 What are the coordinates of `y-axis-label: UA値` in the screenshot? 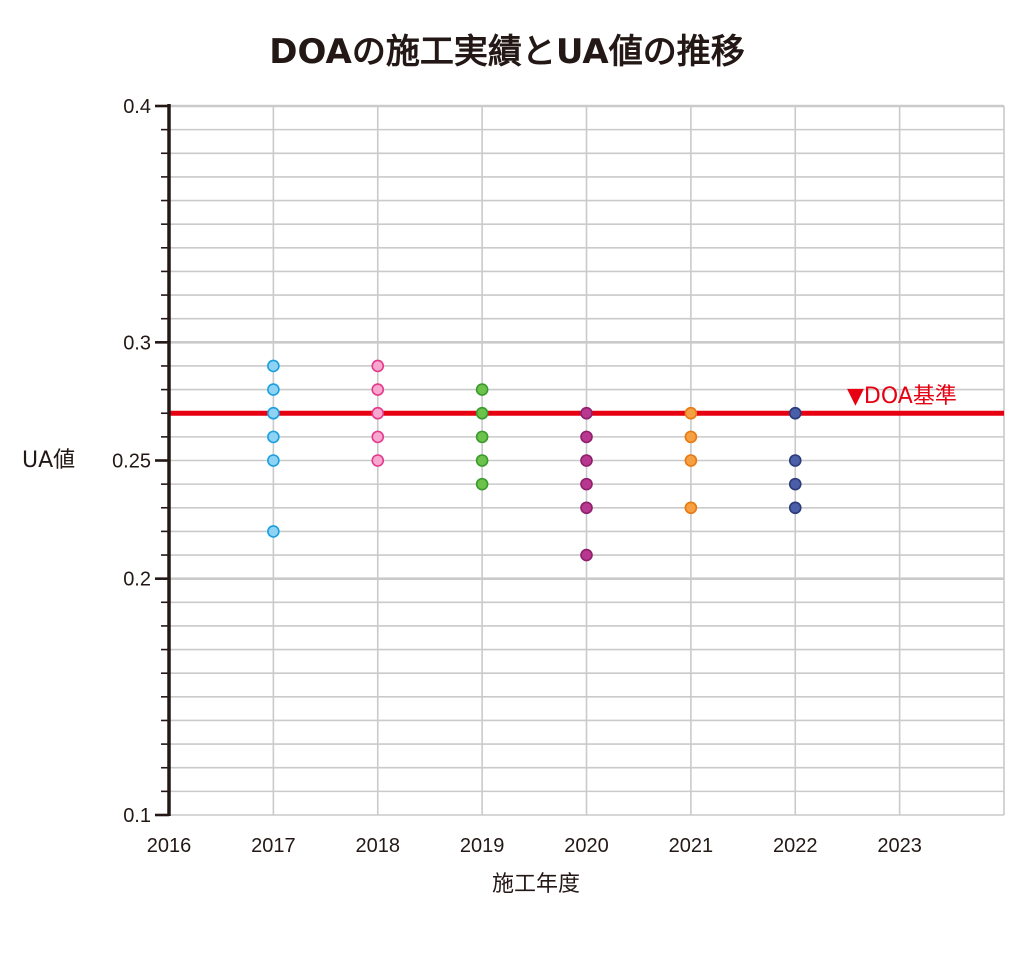 It's located at (48, 460).